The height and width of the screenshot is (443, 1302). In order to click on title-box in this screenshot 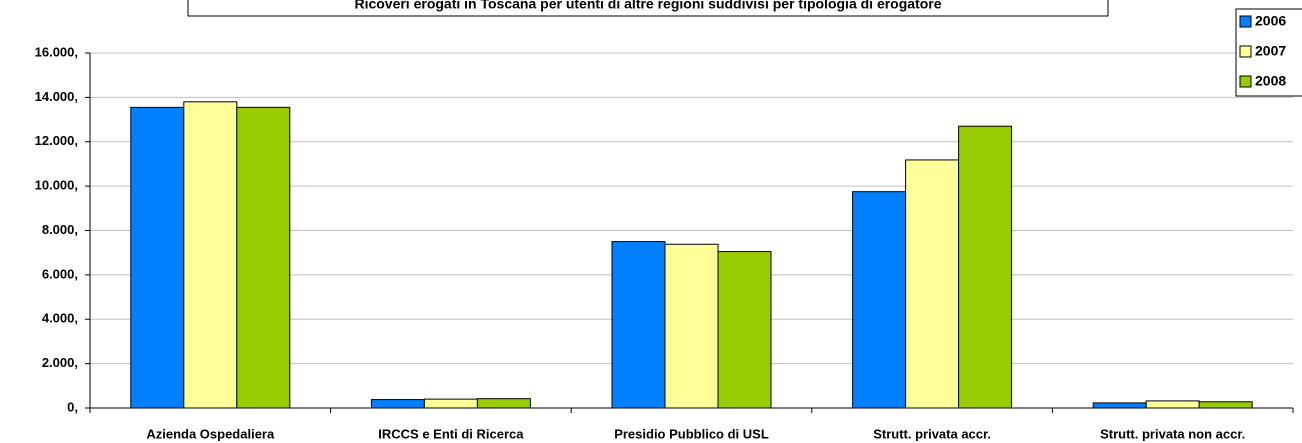, I will do `click(648, 8)`.